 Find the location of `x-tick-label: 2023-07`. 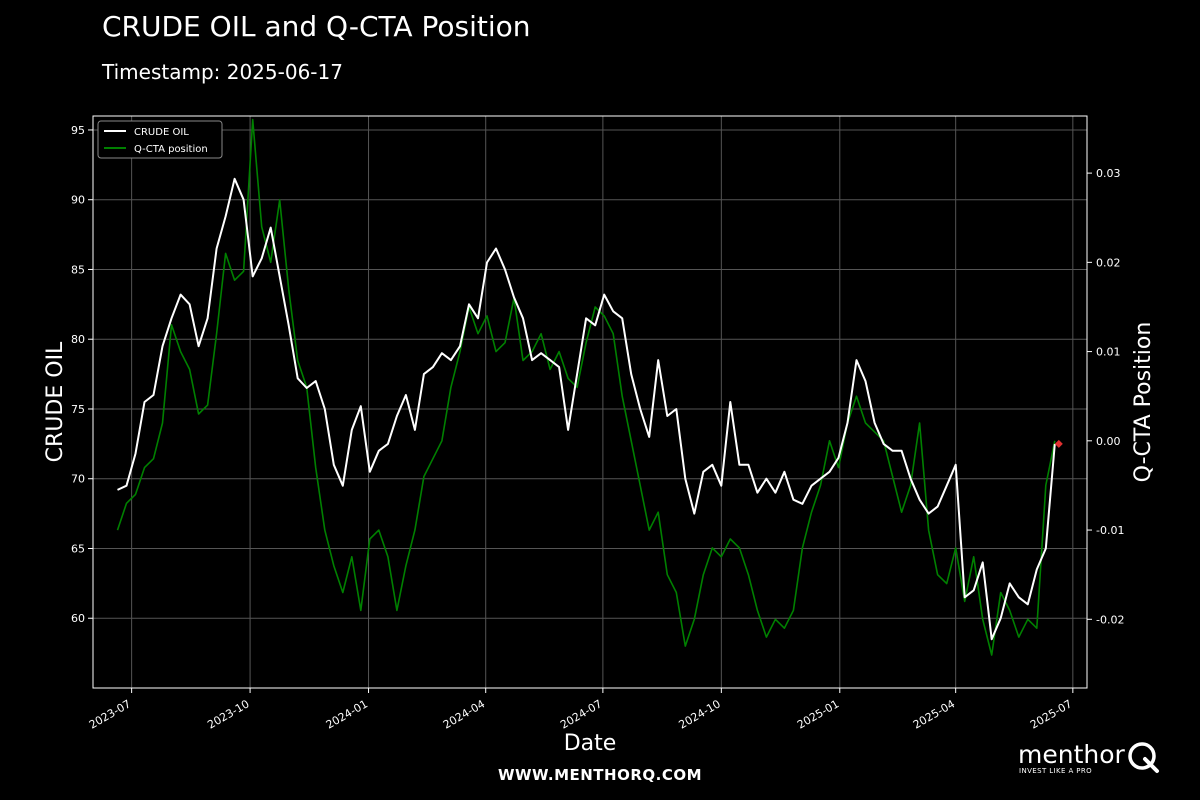

x-tick-label: 2023-07 is located at coordinates (110, 714).